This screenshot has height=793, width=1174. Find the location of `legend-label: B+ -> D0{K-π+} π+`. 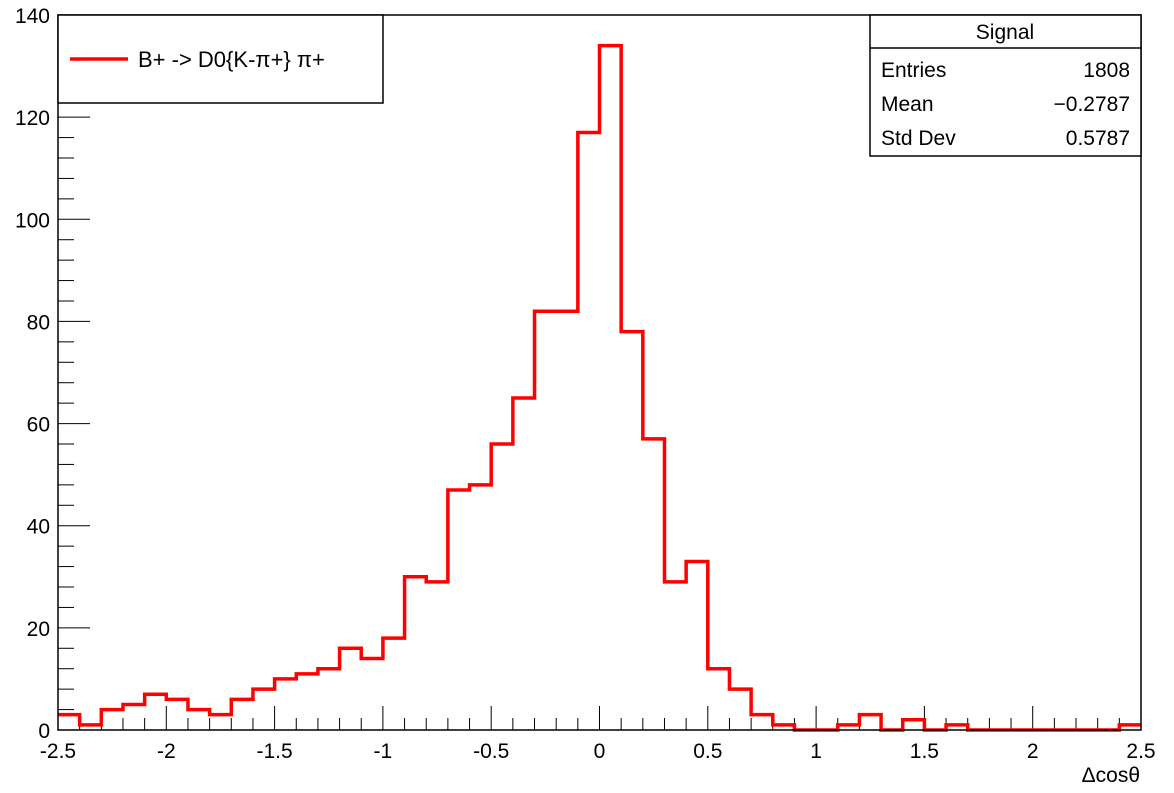

legend-label: B+ -> D0{K-π+} π+ is located at coordinates (231, 59).